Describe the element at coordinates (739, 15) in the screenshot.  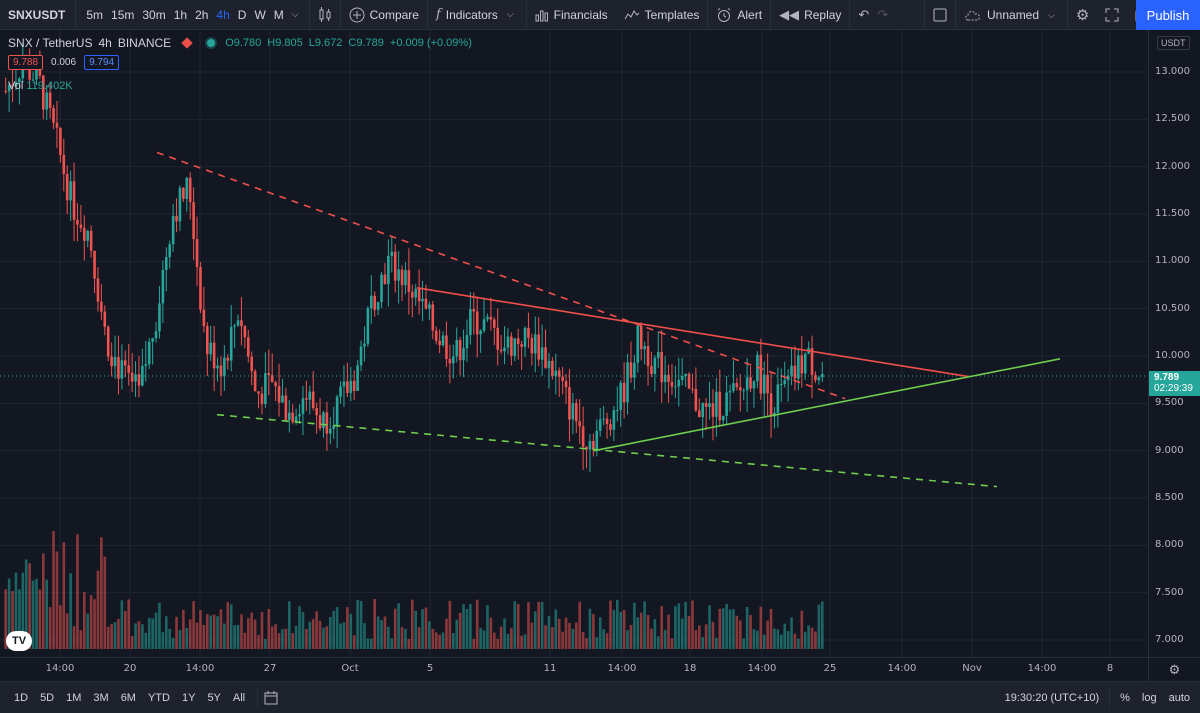
I see `alert-button: Alert` at that location.